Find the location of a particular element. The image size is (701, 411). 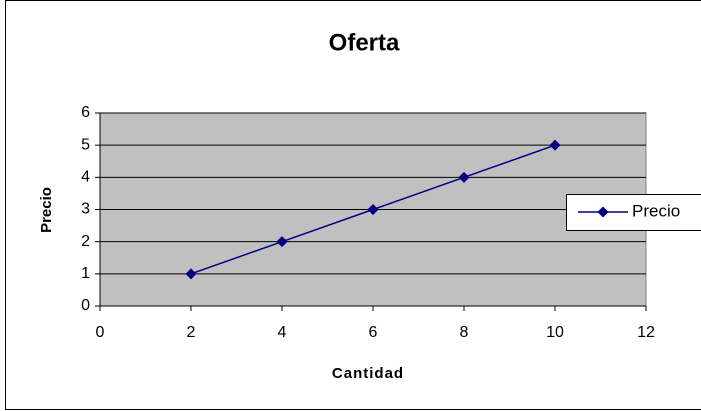

y-axis-label: Precio is located at coordinates (46, 210).